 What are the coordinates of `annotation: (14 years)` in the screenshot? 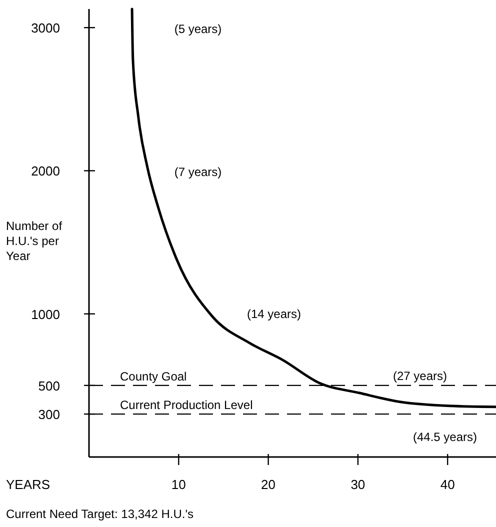 It's located at (274, 314).